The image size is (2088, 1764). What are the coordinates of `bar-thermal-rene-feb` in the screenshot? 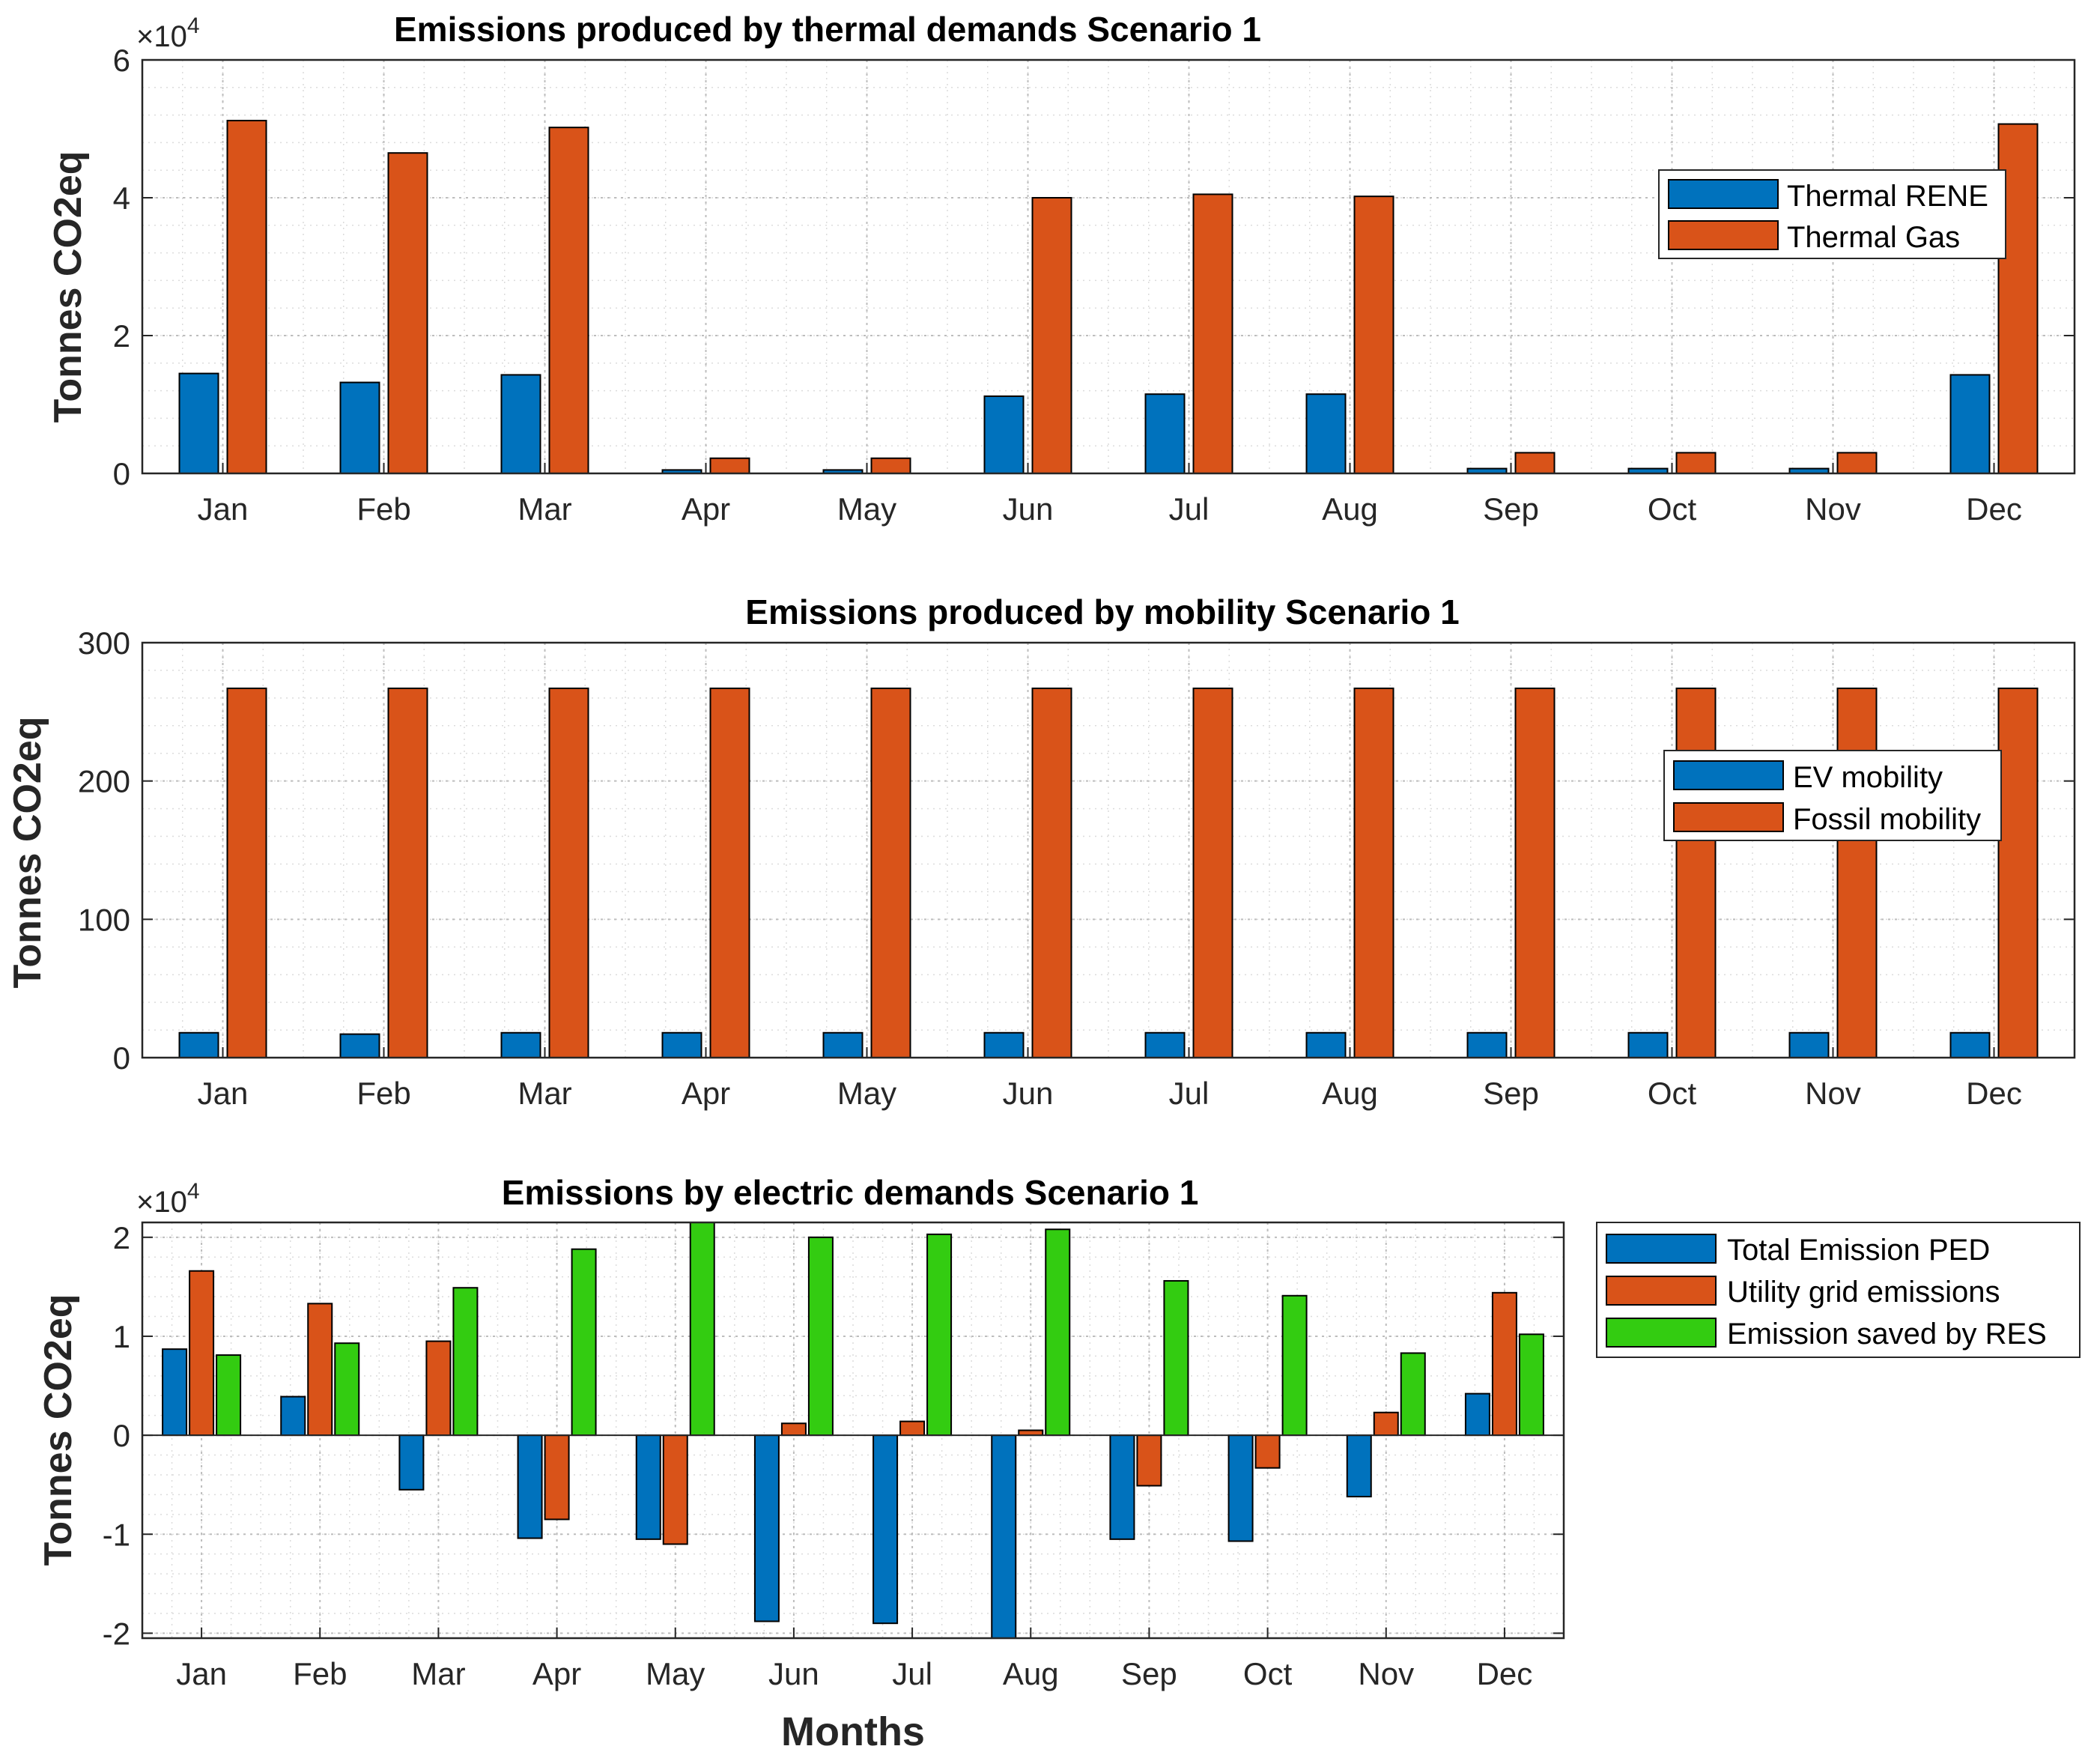 It's located at (359, 427).